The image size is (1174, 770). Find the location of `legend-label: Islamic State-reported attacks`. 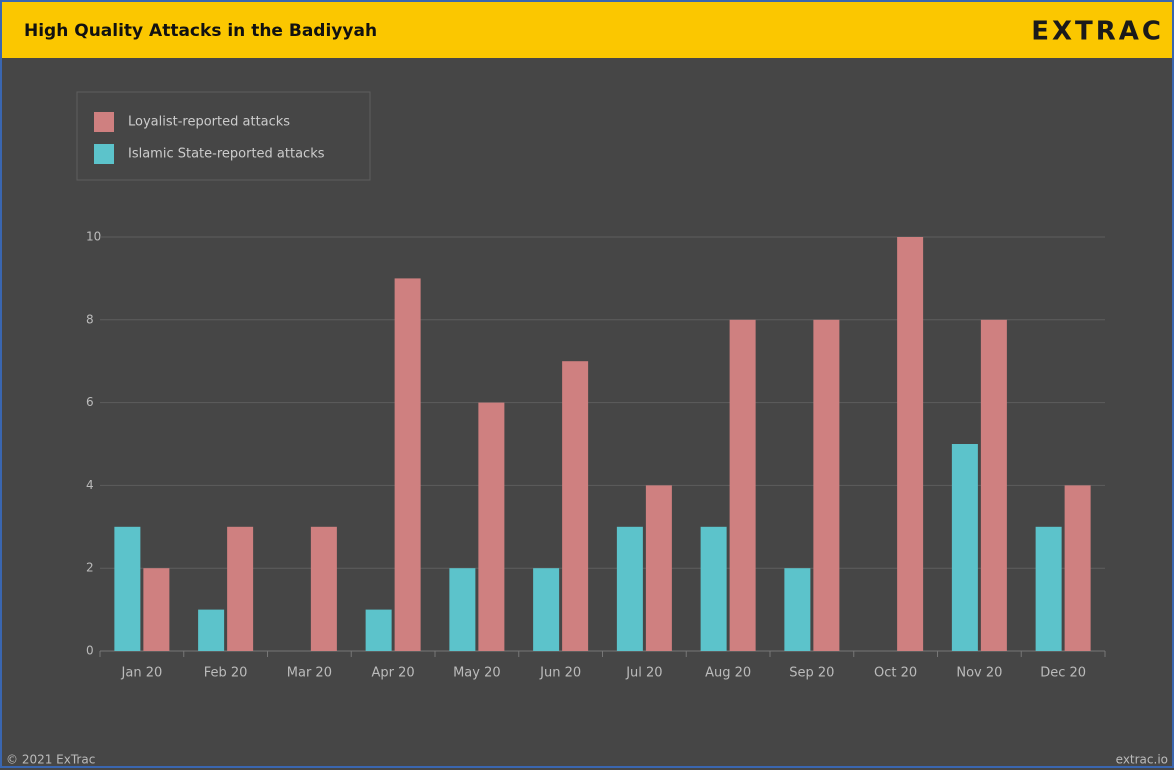

legend-label: Islamic State-reported attacks is located at coordinates (226, 154).